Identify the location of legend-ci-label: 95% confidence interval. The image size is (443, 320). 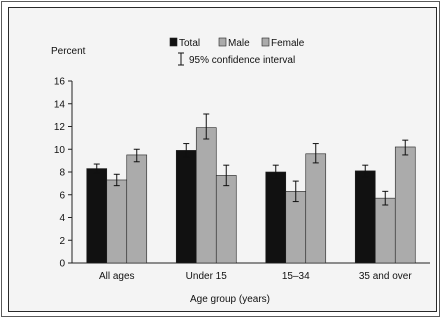
(242, 60).